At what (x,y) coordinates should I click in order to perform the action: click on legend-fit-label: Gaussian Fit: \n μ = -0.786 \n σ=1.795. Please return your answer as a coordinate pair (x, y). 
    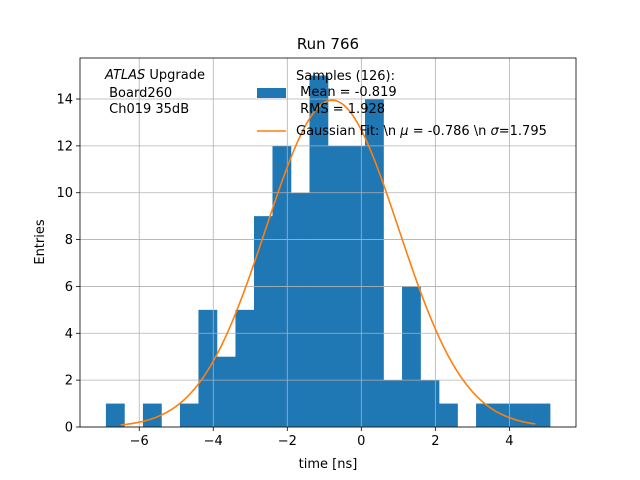
    Looking at the image, I should click on (421, 131).